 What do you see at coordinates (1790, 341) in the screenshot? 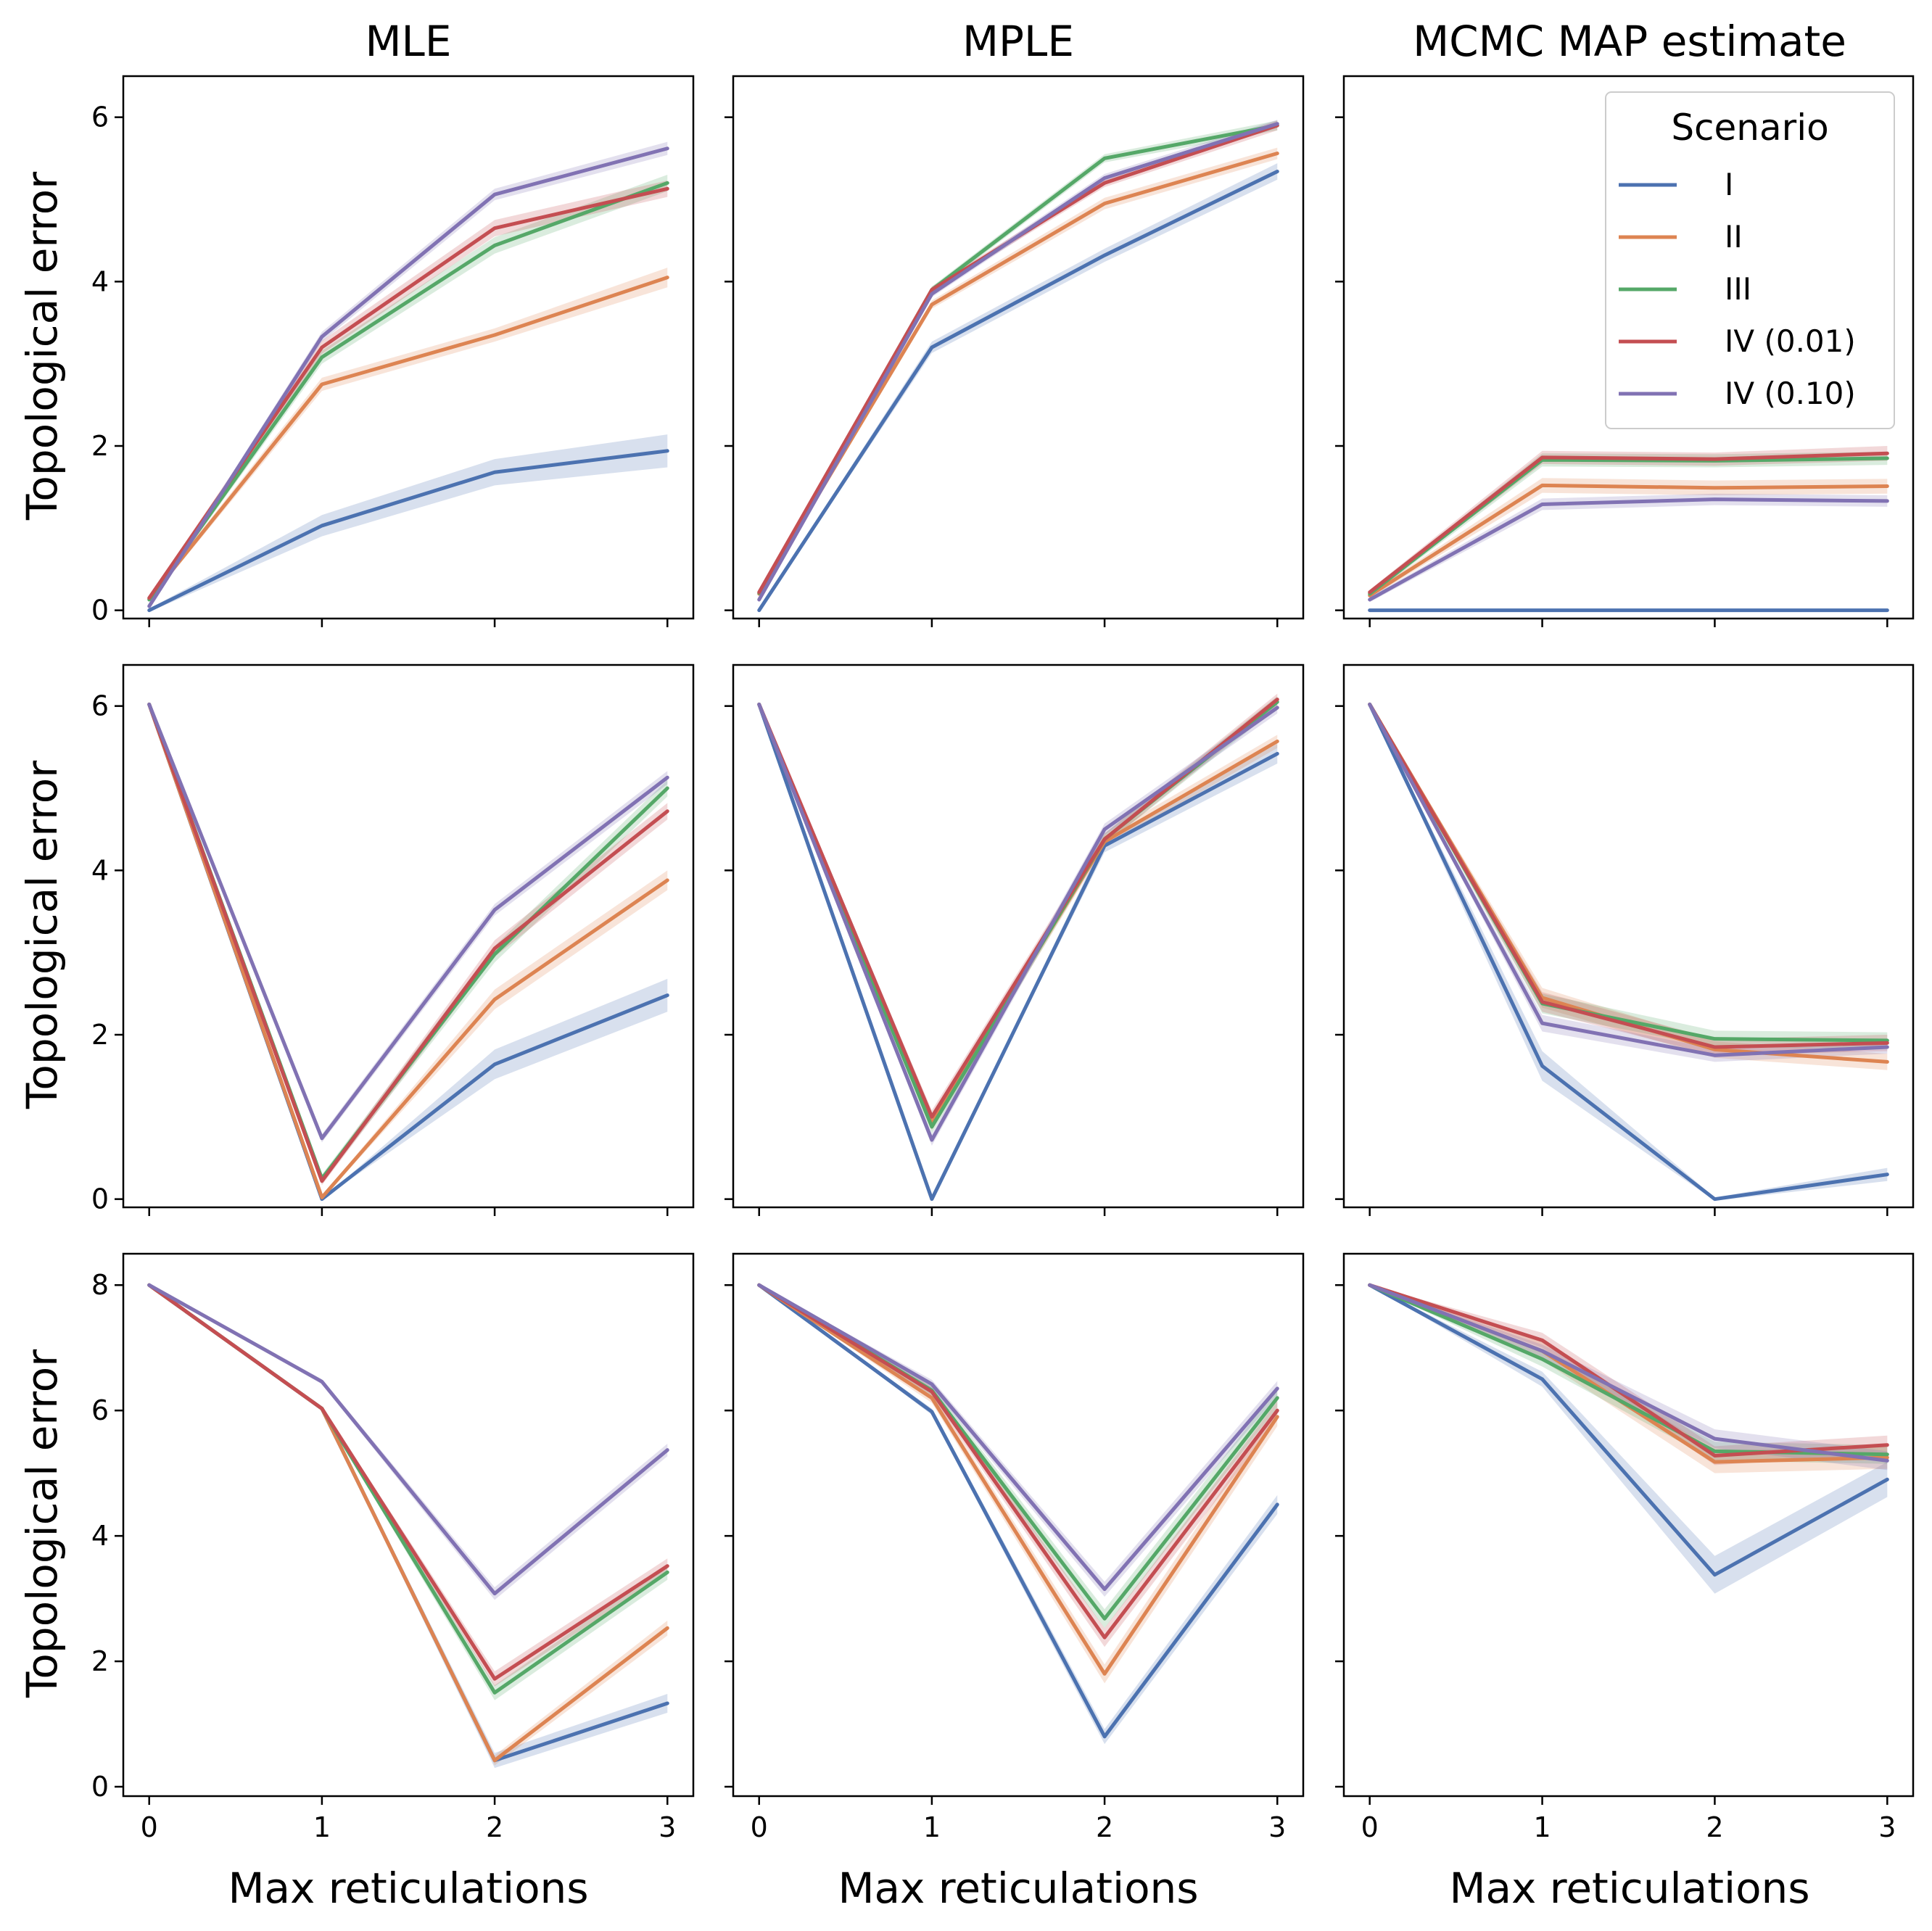
I see `legend-label-iv-001: IV (0.01)` at bounding box center [1790, 341].